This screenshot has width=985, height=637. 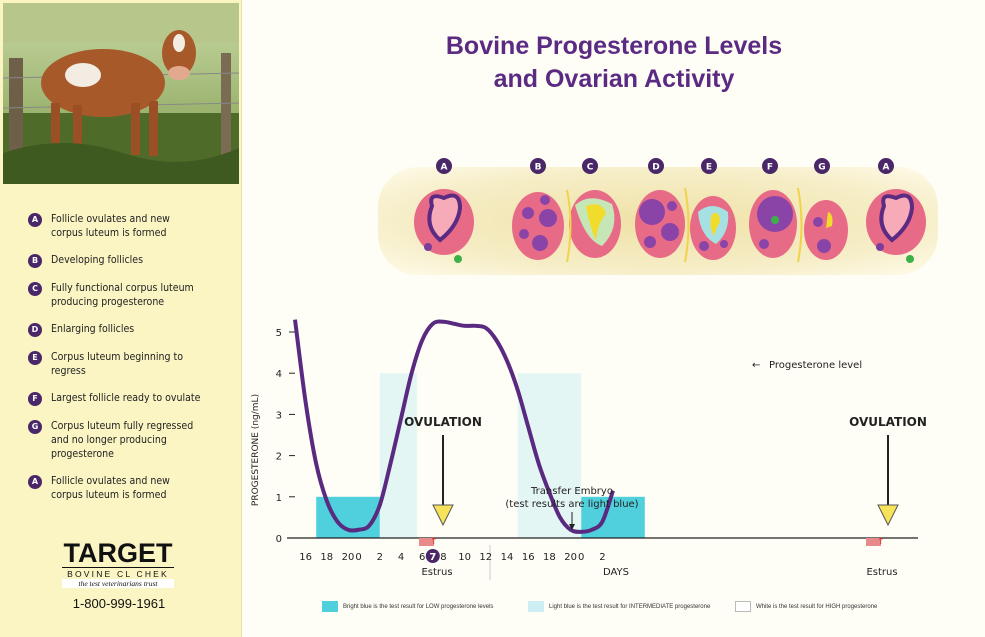 What do you see at coordinates (118, 553) in the screenshot?
I see `brand-name: TARGET` at bounding box center [118, 553].